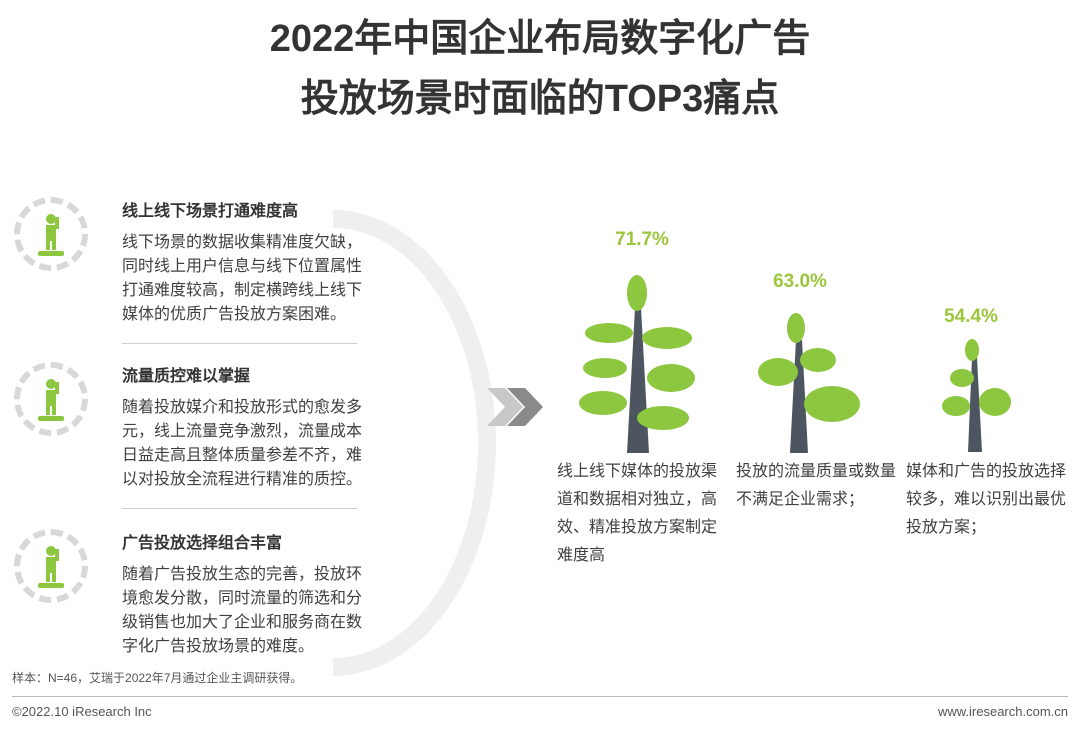 This screenshot has width=1080, height=741. Describe the element at coordinates (202, 543) in the screenshot. I see `pain-point-title: 广告投放选择组合丰富` at that location.